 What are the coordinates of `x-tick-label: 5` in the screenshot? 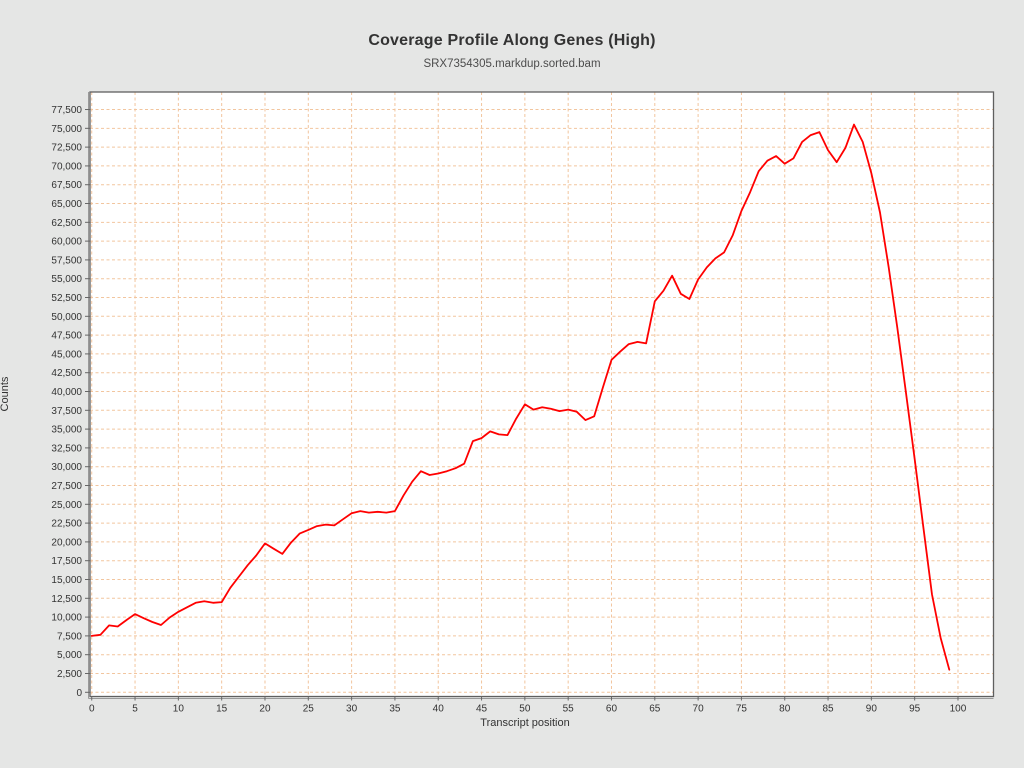 It's located at (135, 709).